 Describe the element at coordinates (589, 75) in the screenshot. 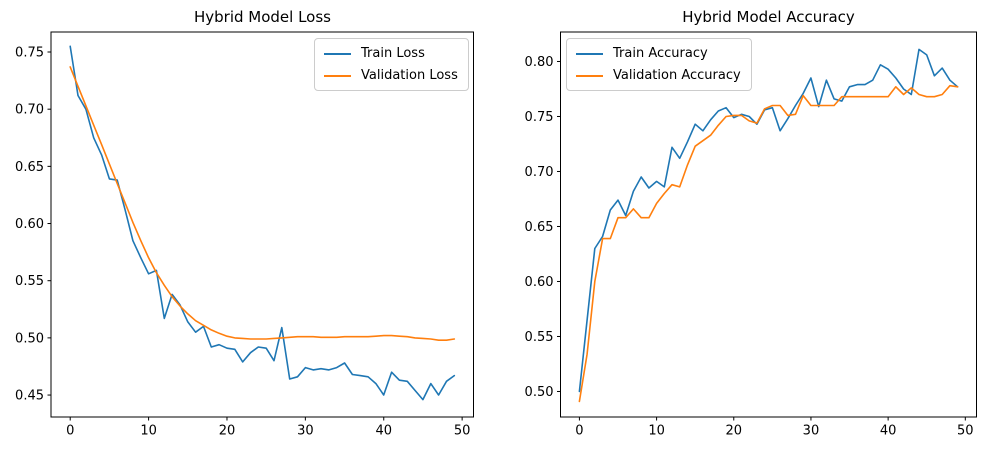

I see `validation-accuracy-line-swatch` at that location.